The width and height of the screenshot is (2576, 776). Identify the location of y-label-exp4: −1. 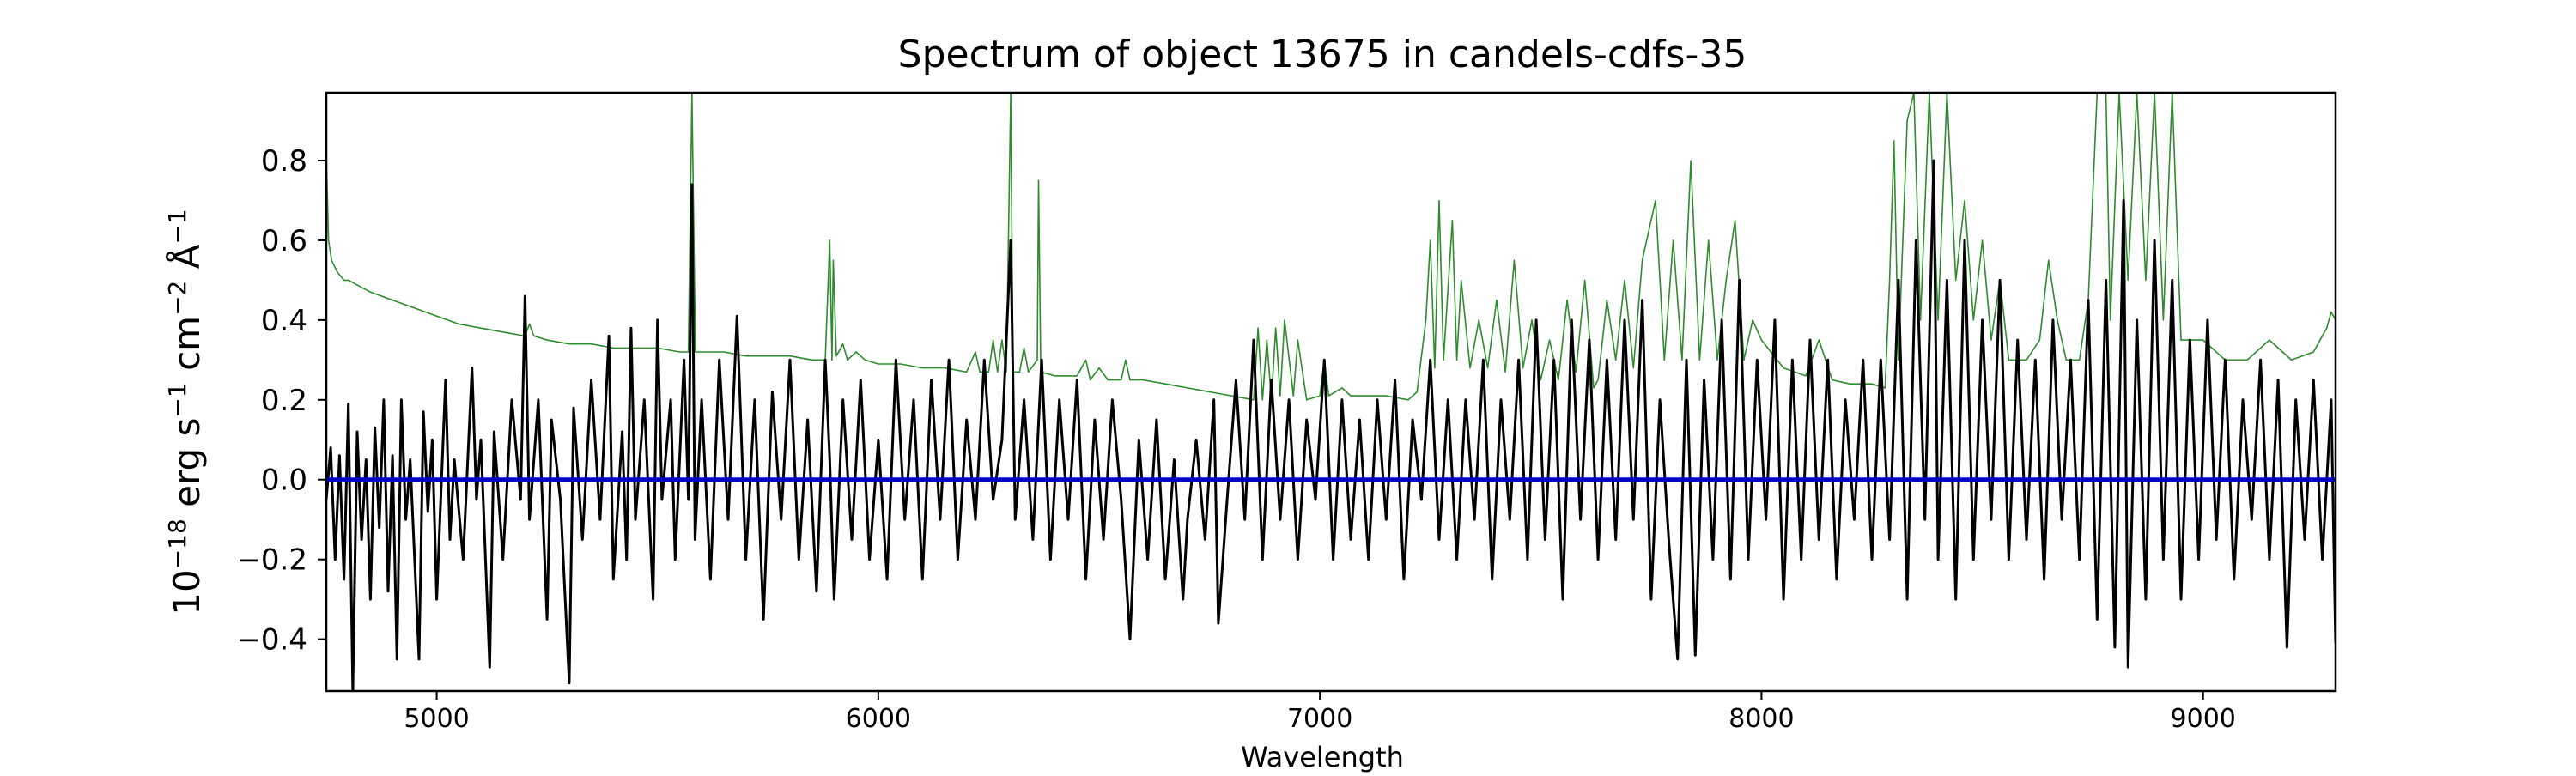
(177, 226).